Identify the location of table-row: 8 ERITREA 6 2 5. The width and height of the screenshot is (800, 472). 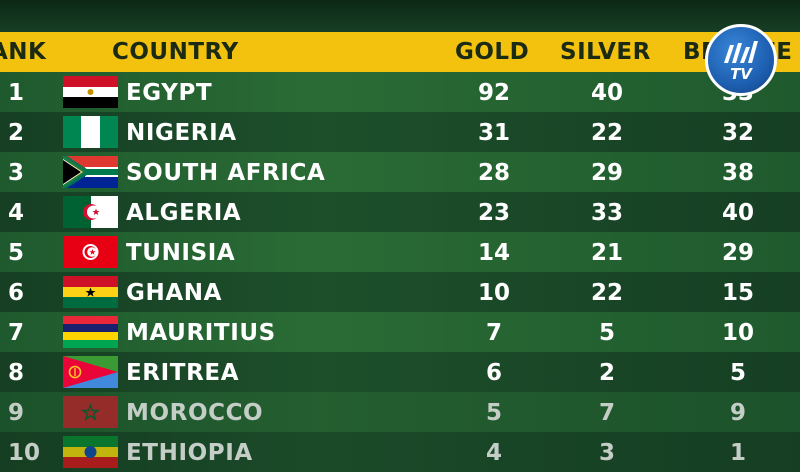
(400, 372).